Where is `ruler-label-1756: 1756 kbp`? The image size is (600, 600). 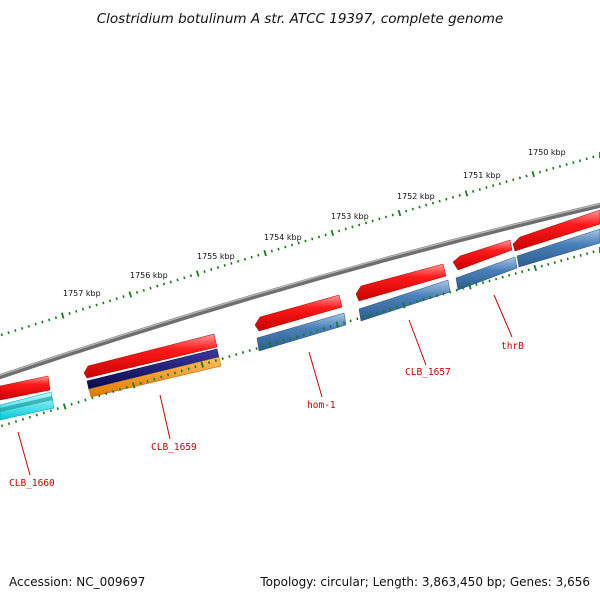 ruler-label-1756: 1756 kbp is located at coordinates (149, 275).